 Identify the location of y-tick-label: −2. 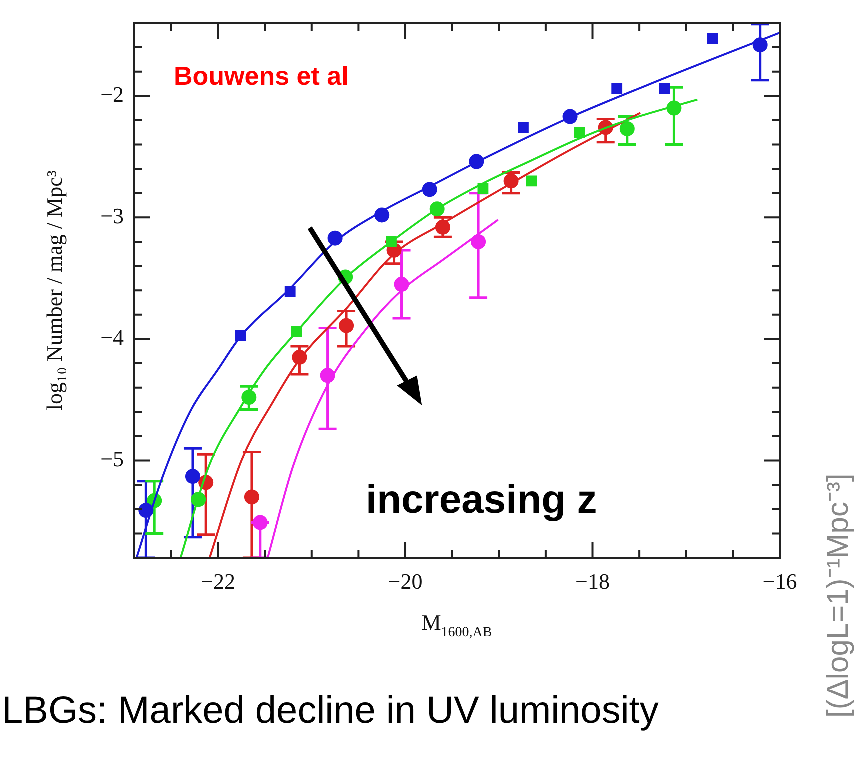
(112, 94).